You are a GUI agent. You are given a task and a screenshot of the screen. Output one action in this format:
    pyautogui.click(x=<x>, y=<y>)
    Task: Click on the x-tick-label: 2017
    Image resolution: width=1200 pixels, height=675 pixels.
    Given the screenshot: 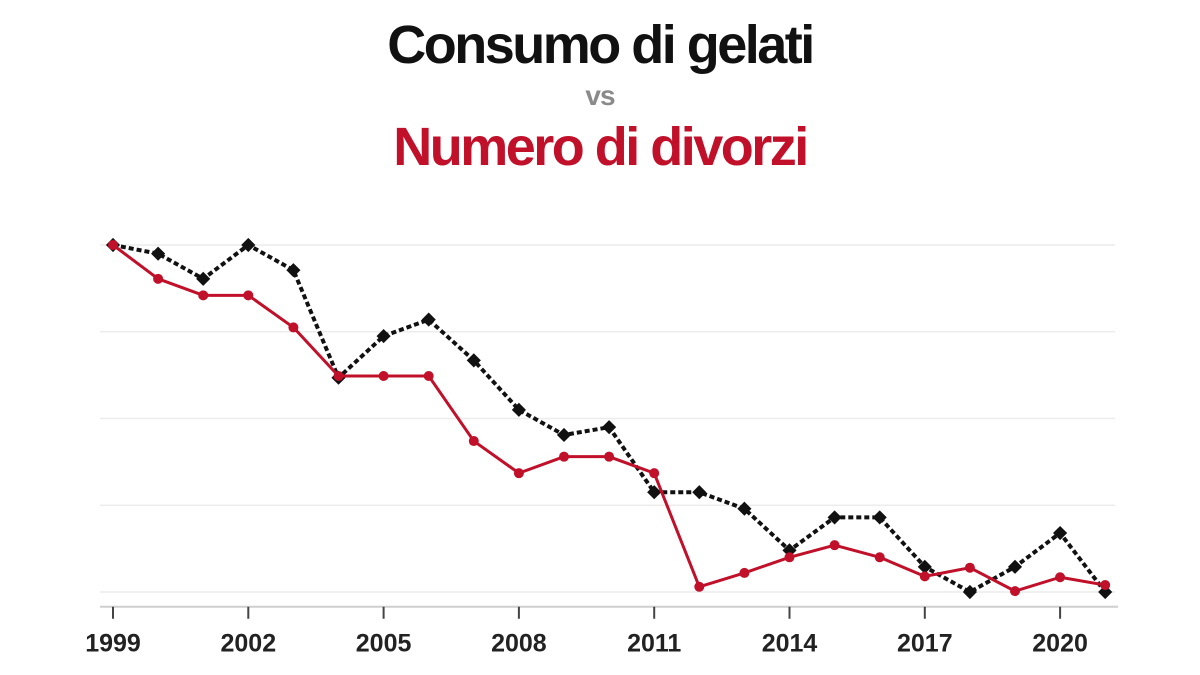 What is the action you would take?
    pyautogui.click(x=925, y=644)
    